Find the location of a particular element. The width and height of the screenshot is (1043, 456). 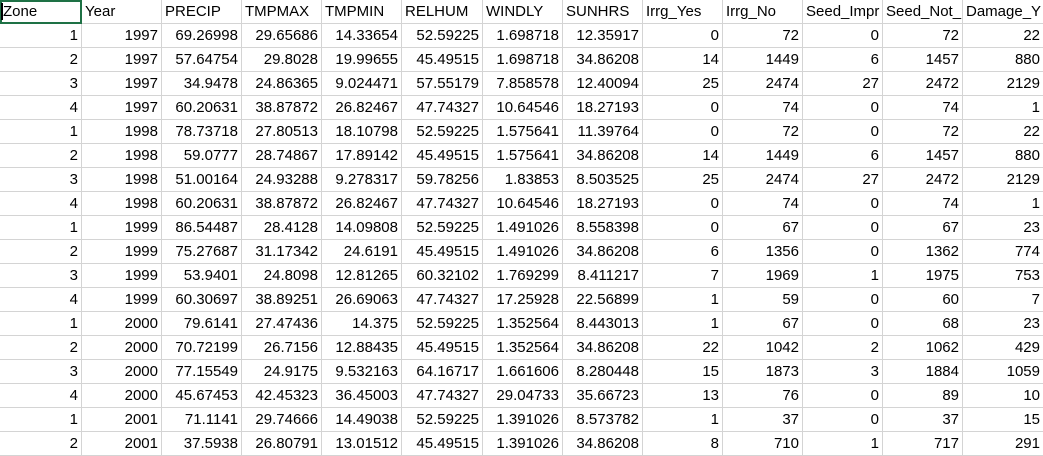

table-cell: 69.26998 is located at coordinates (202, 36).